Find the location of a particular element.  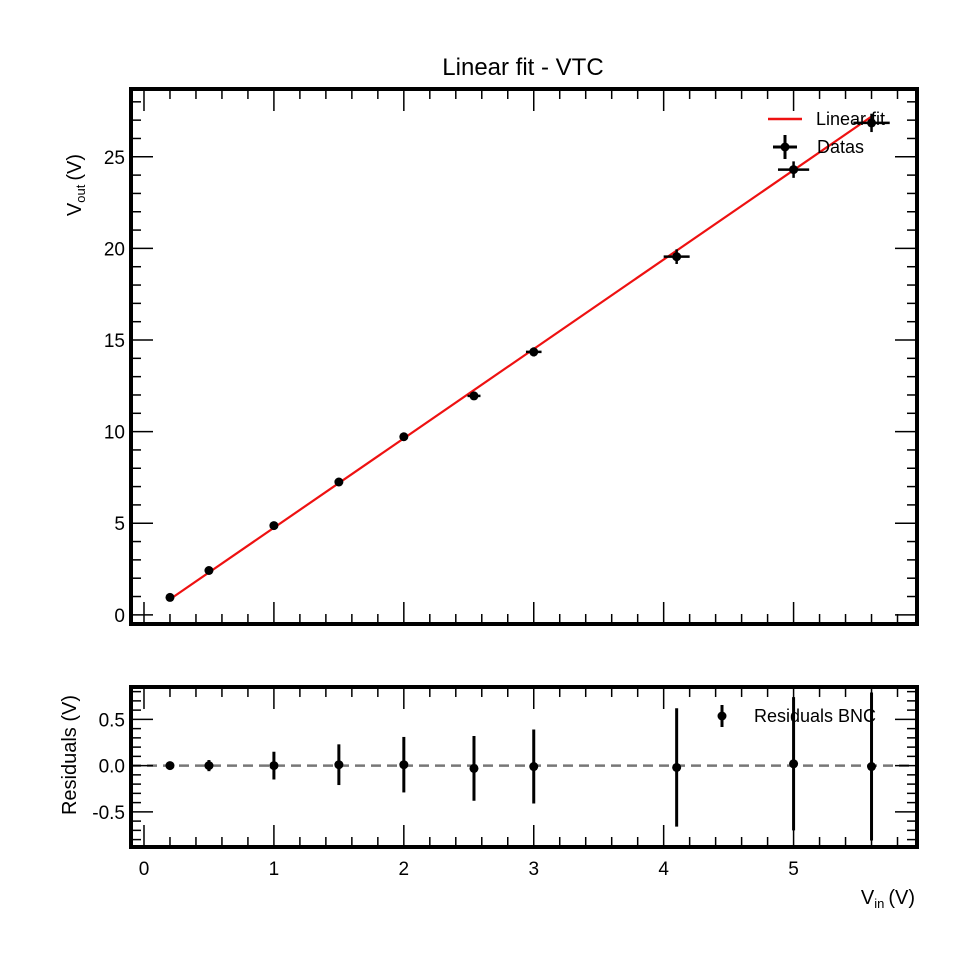

residuals-panel-content is located at coordinates (524, 766).